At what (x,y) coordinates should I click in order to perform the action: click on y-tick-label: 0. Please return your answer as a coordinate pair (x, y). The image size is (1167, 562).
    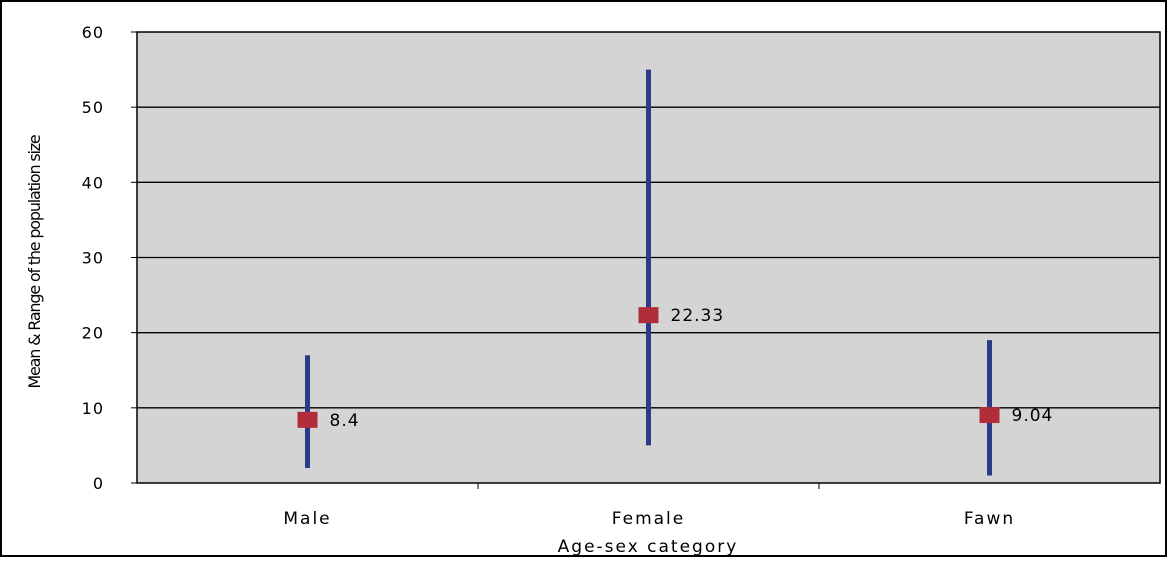
    Looking at the image, I should click on (98, 483).